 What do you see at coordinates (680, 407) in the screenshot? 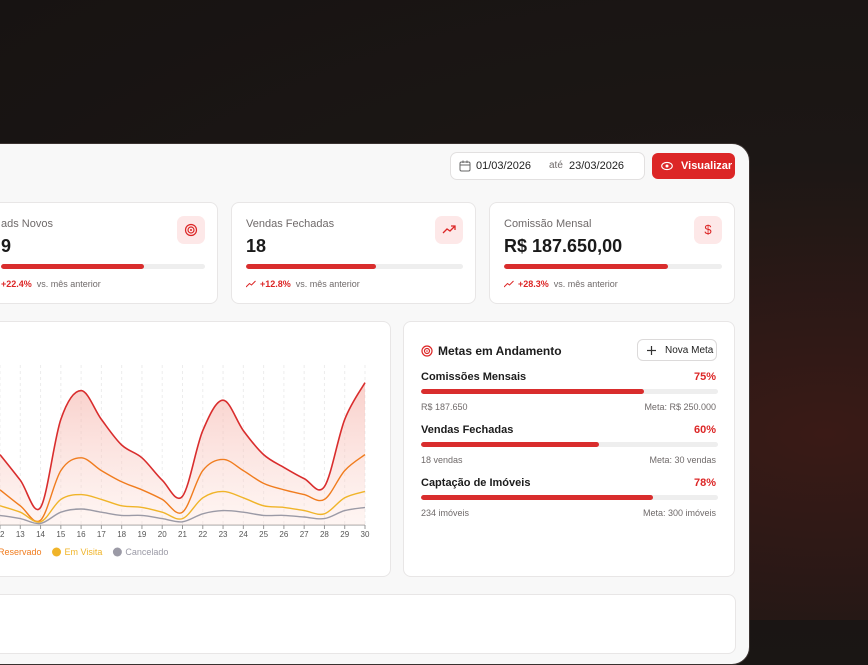
I see `goal-target: Meta: R$ 250.000` at bounding box center [680, 407].